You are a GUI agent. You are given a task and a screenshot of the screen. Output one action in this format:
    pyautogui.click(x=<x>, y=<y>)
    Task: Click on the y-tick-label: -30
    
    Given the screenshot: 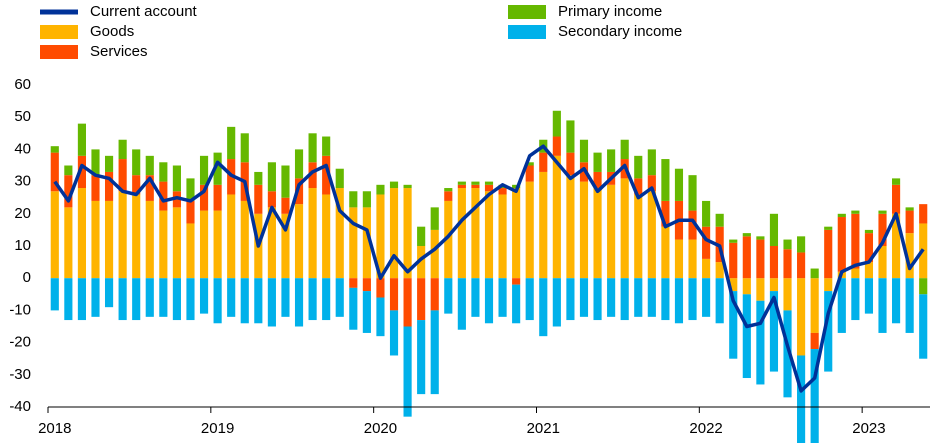 What is the action you would take?
    pyautogui.click(x=20, y=374)
    